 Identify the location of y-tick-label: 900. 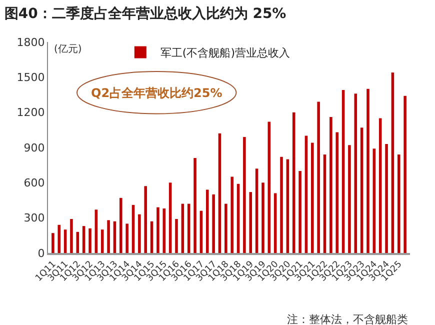
(34, 147).